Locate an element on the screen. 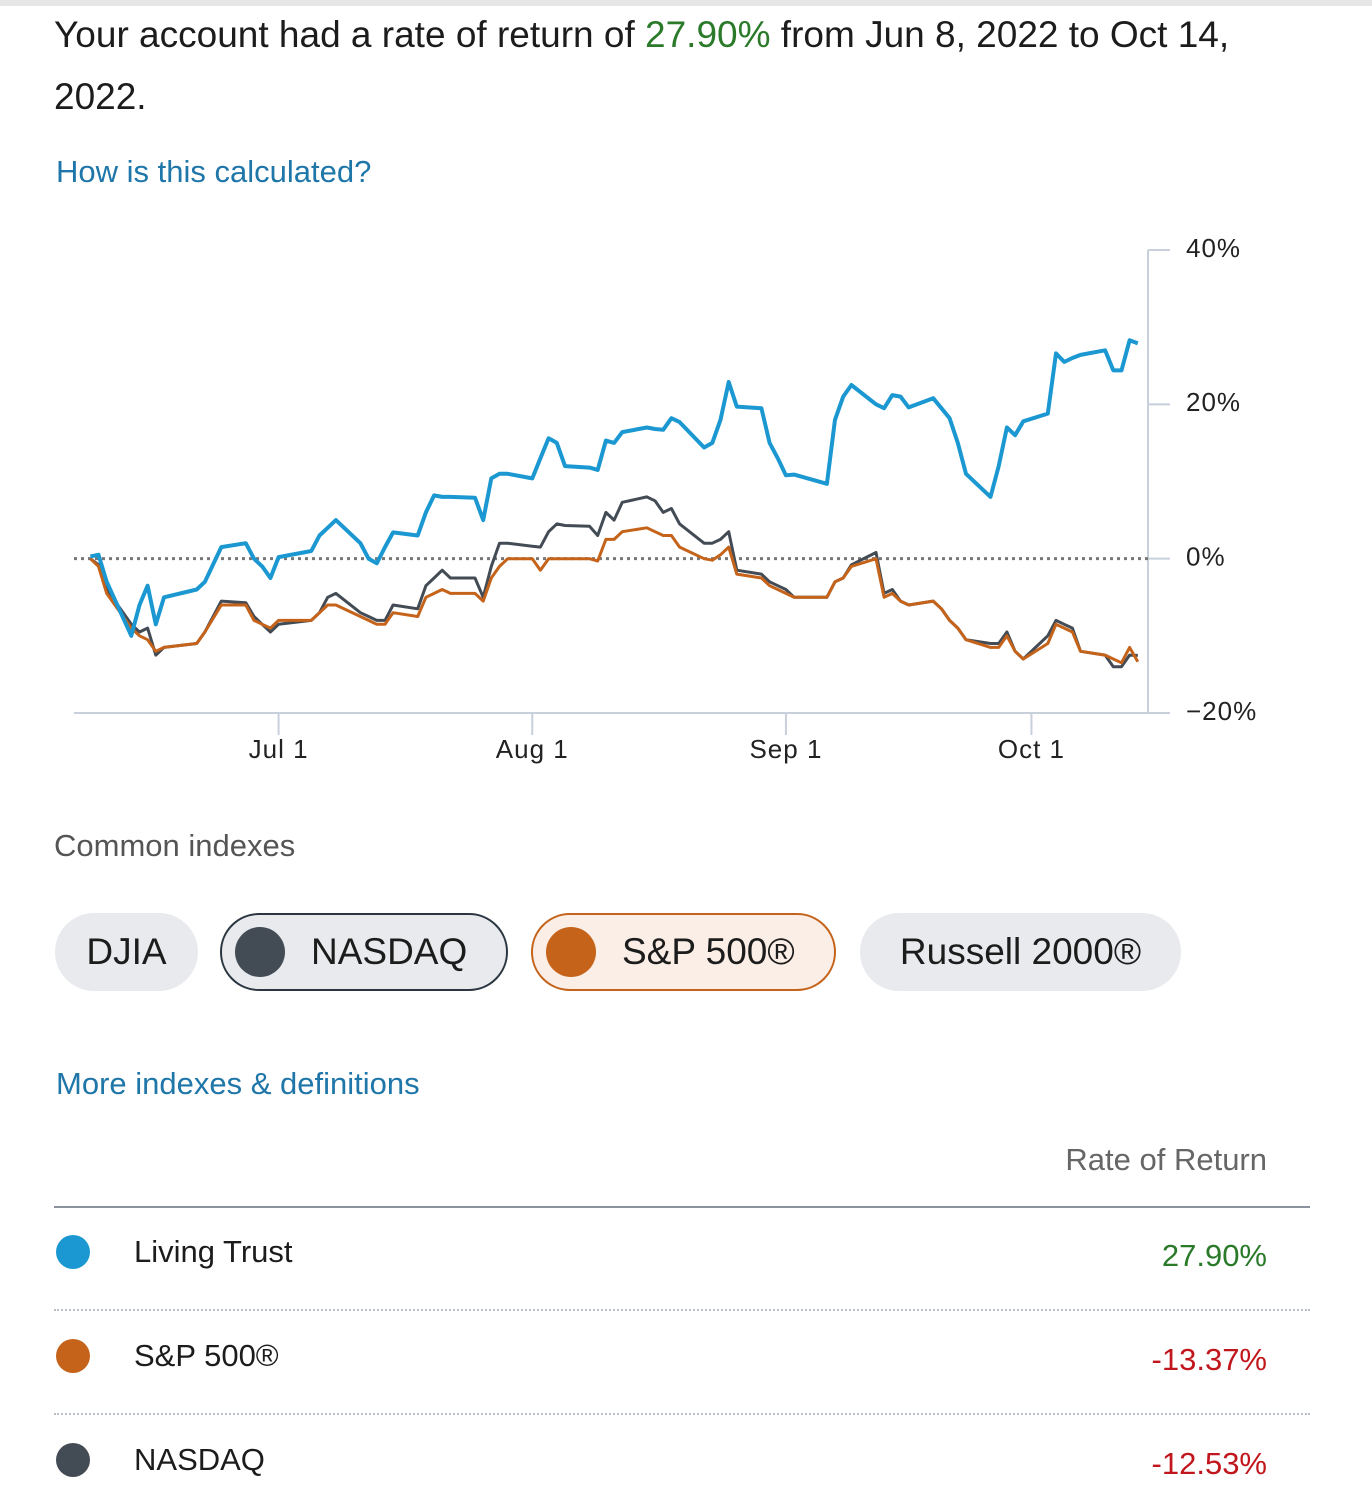  x-tick-label: Oct 1 is located at coordinates (1031, 749).